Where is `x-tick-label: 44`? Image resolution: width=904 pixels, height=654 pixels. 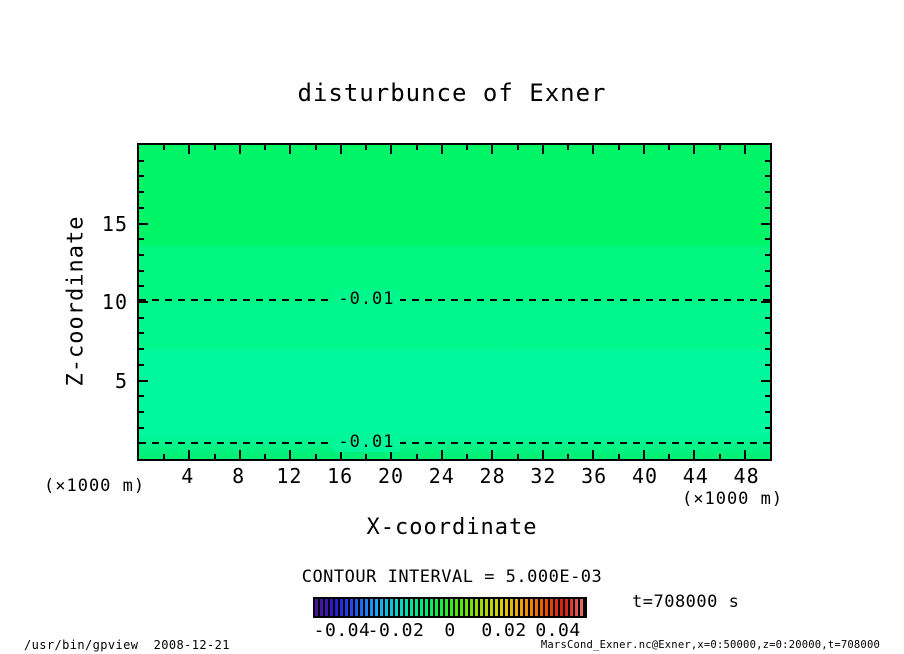
x-tick-label: 44 is located at coordinates (695, 476).